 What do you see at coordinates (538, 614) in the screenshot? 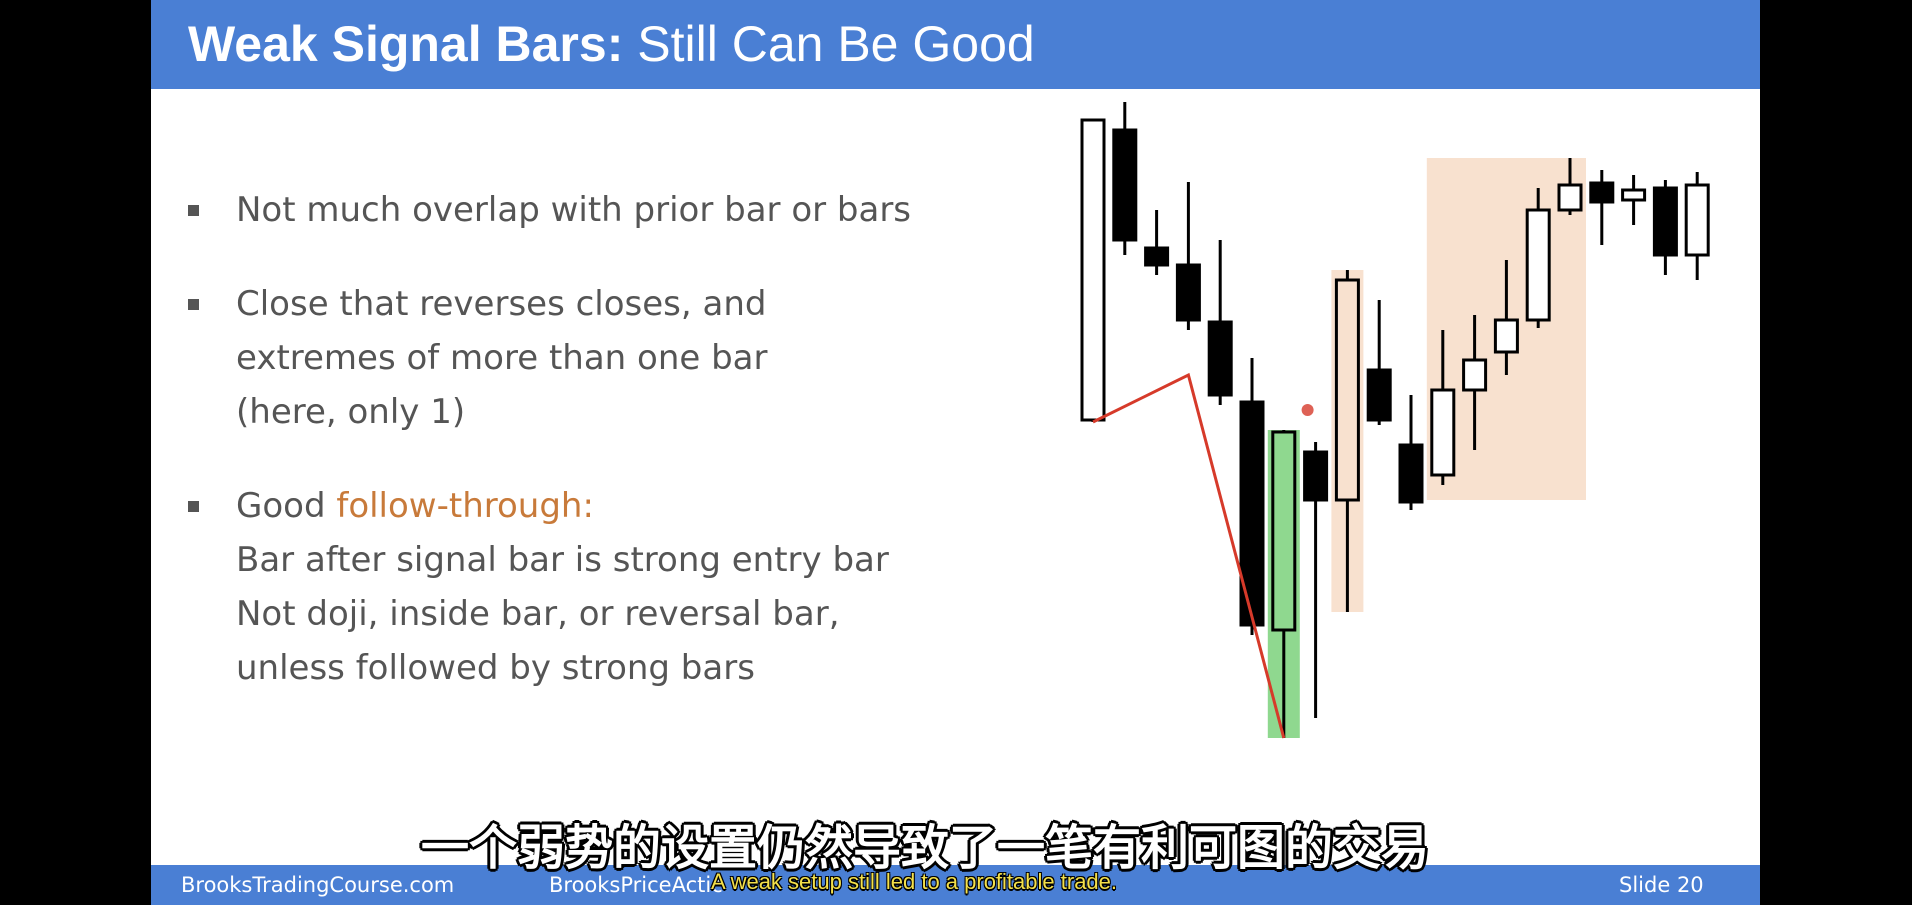
I see `bullet-3-line-2: Not doji, inside bar, or reversal bar,` at bounding box center [538, 614].